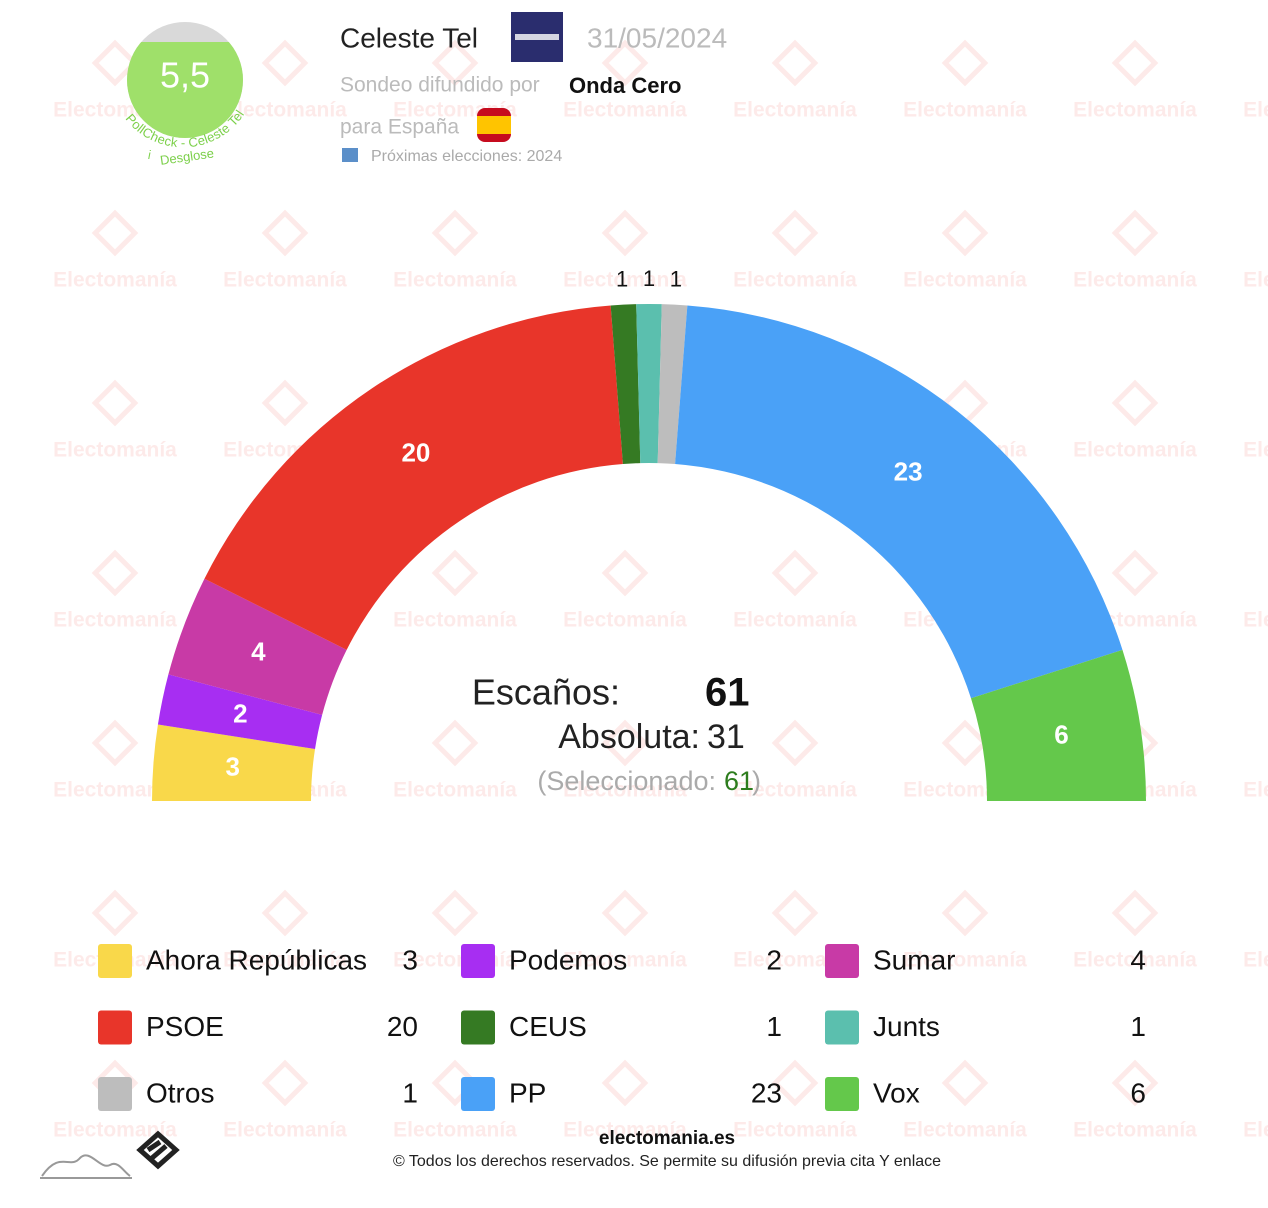  Describe the element at coordinates (149, 155) in the screenshot. I see `info-icon: i` at that location.